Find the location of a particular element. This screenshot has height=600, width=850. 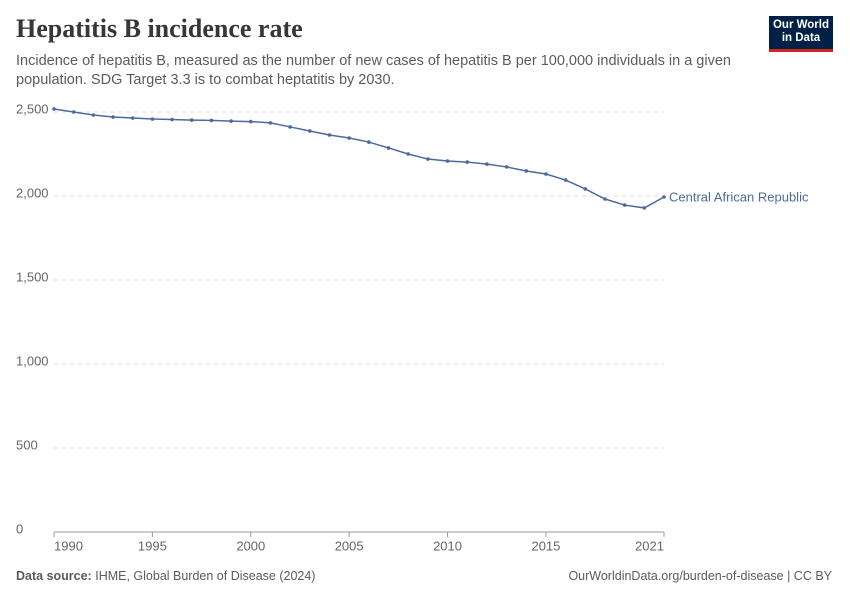

x-tick-label: 1990 is located at coordinates (68, 545).